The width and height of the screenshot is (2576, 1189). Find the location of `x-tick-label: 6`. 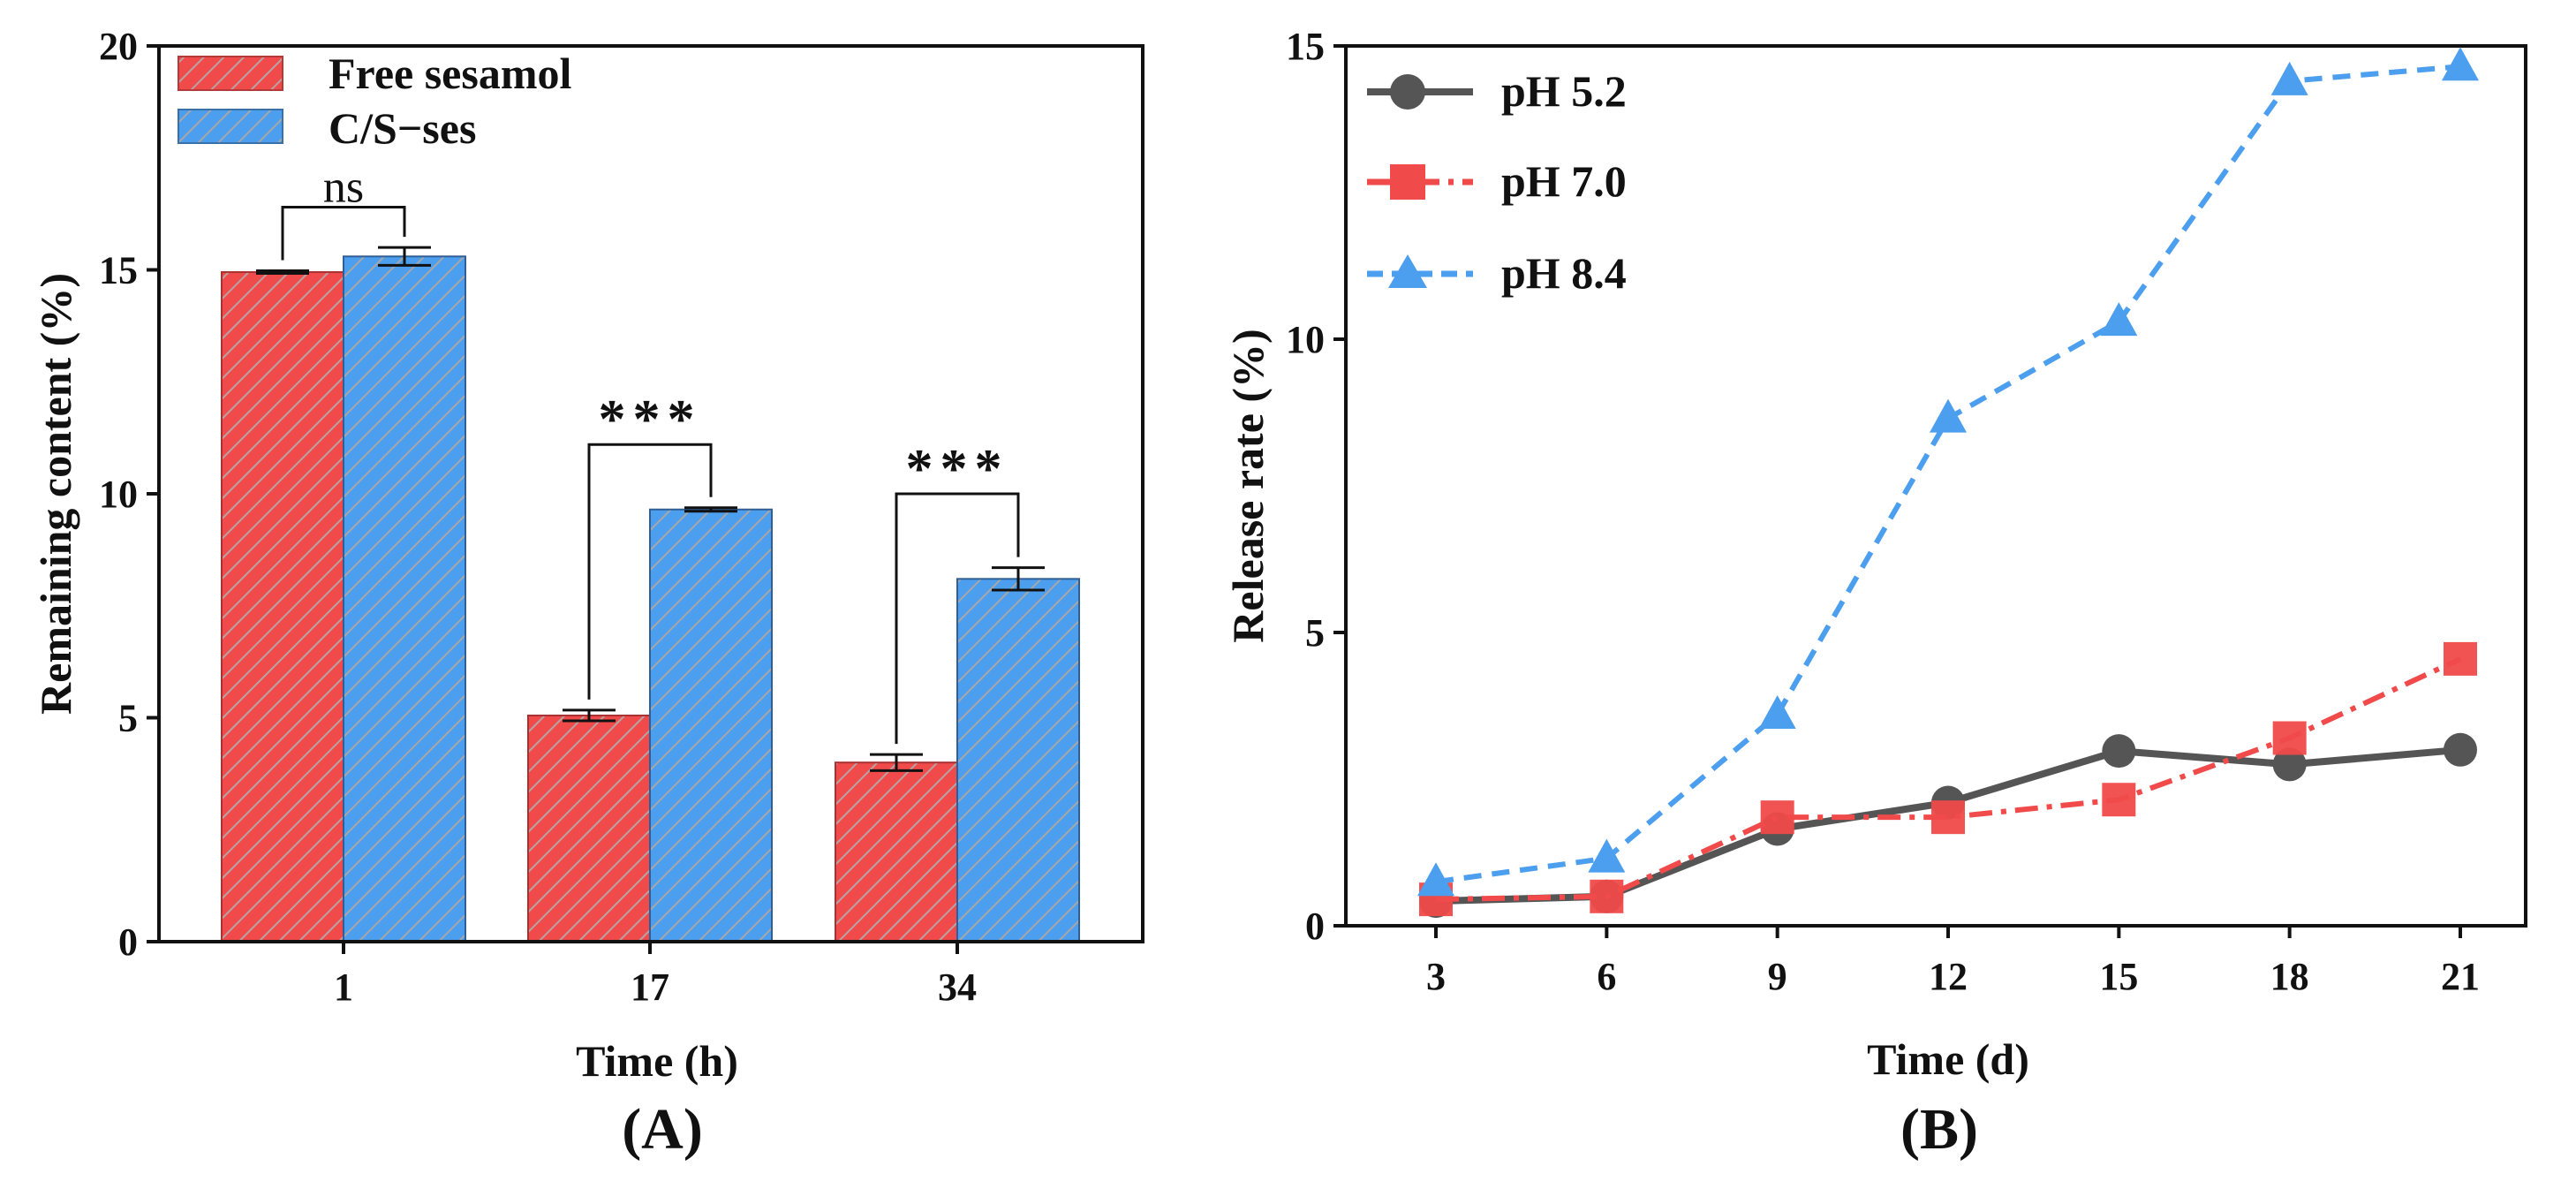

x-tick-label: 6 is located at coordinates (1606, 976).